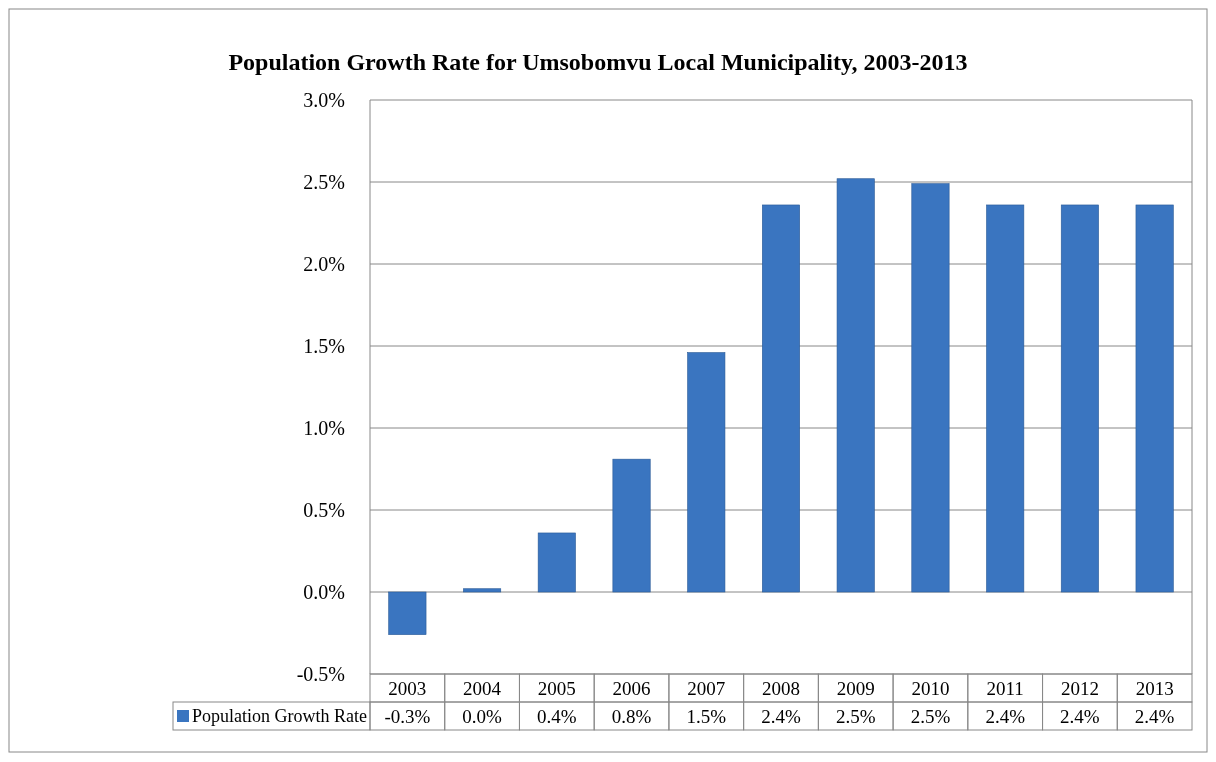 This screenshot has width=1216, height=762. Describe the element at coordinates (324, 346) in the screenshot. I see `y-tick-label: 1.5%` at that location.